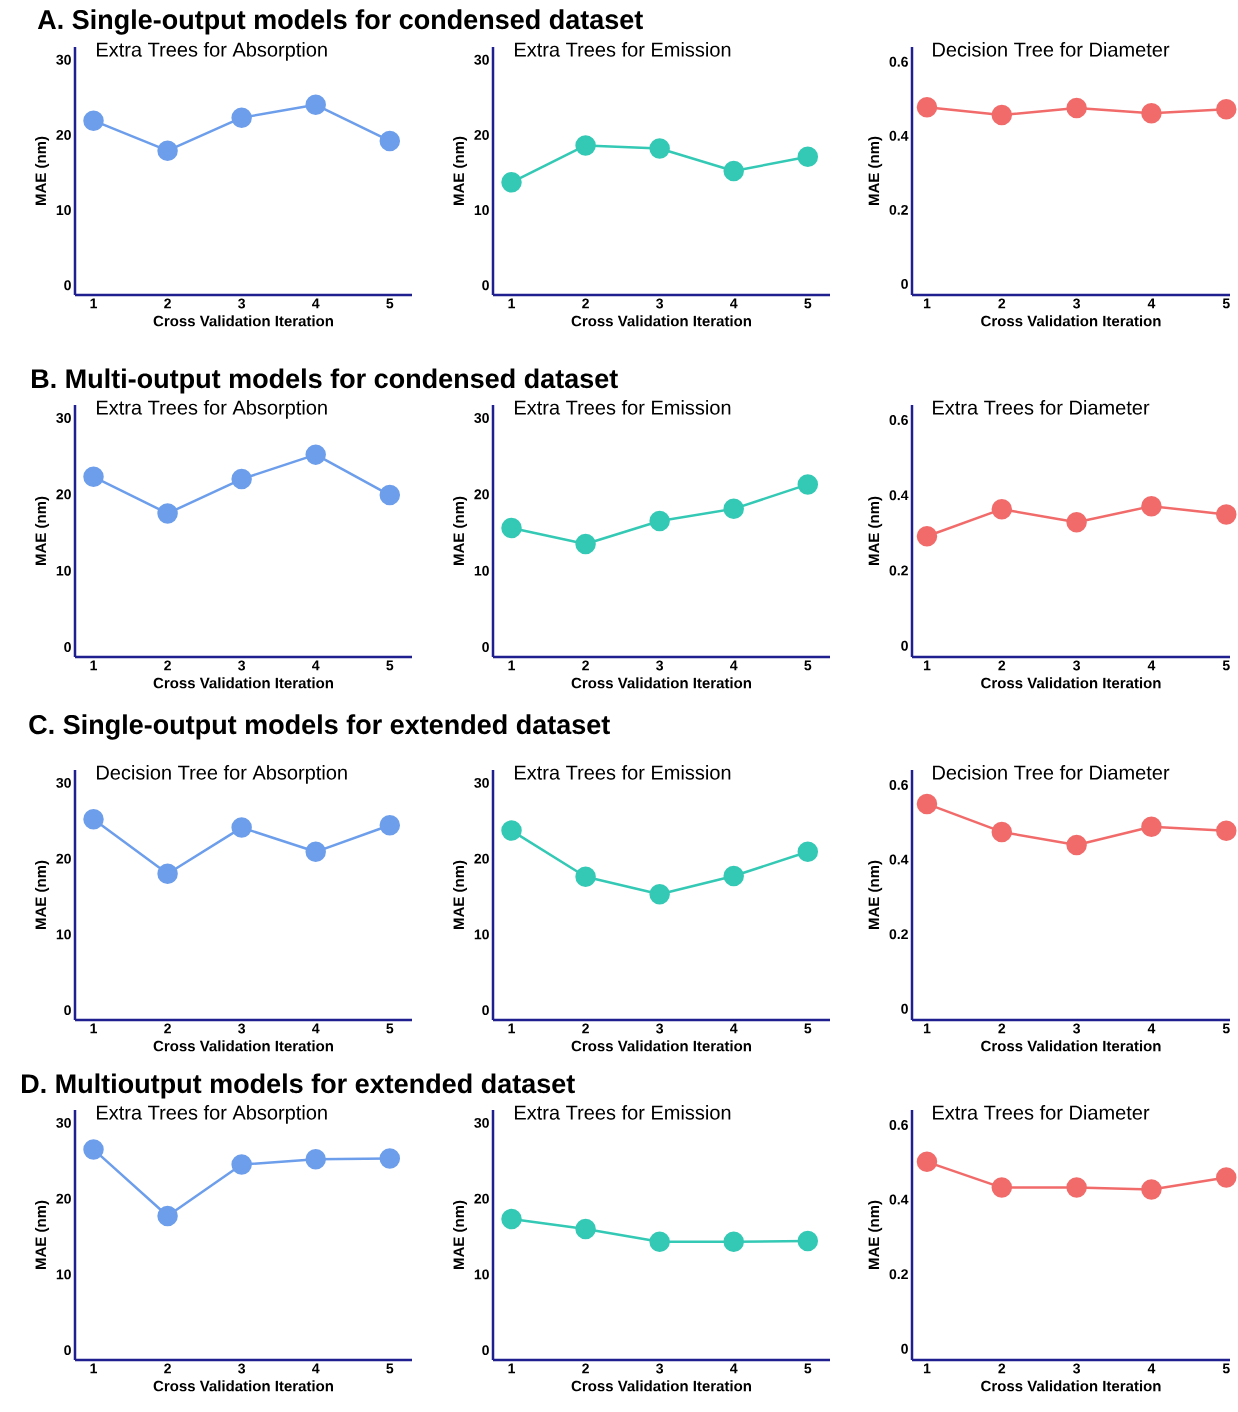  What do you see at coordinates (222, 774) in the screenshot?
I see `chart-title: Decision Tree for Absorption` at bounding box center [222, 774].